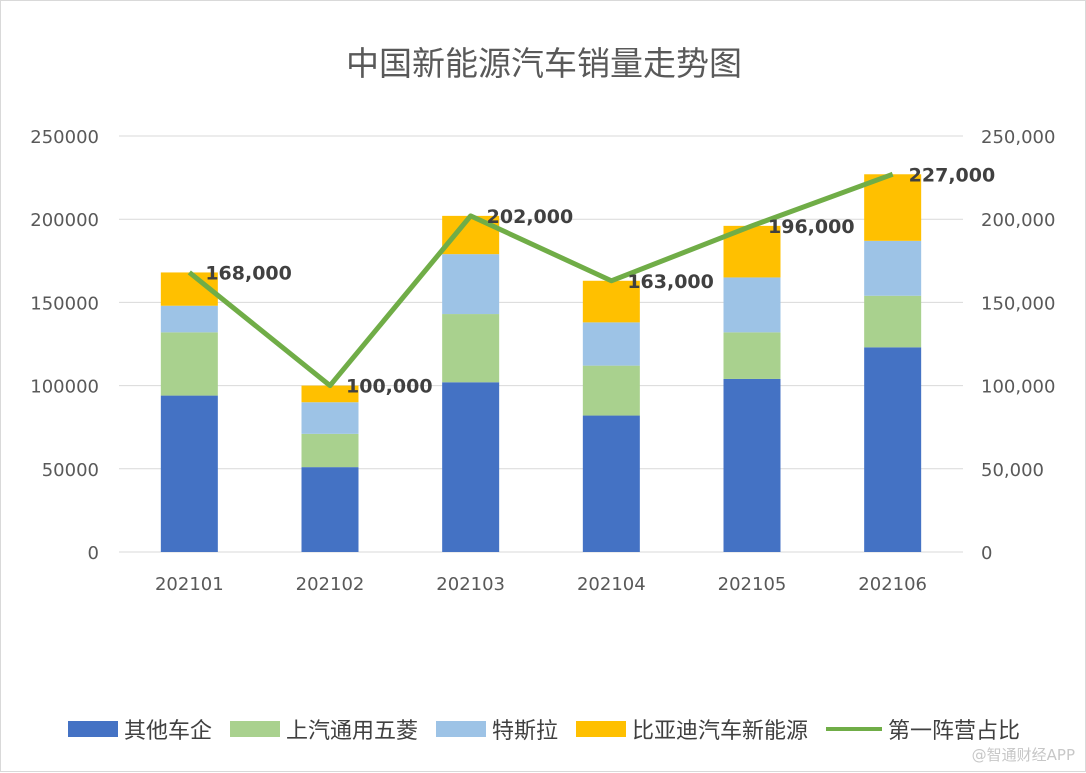 Image resolution: width=1086 pixels, height=773 pixels. Describe the element at coordinates (952, 175) in the screenshot. I see `line-data-label: 227,000` at that location.